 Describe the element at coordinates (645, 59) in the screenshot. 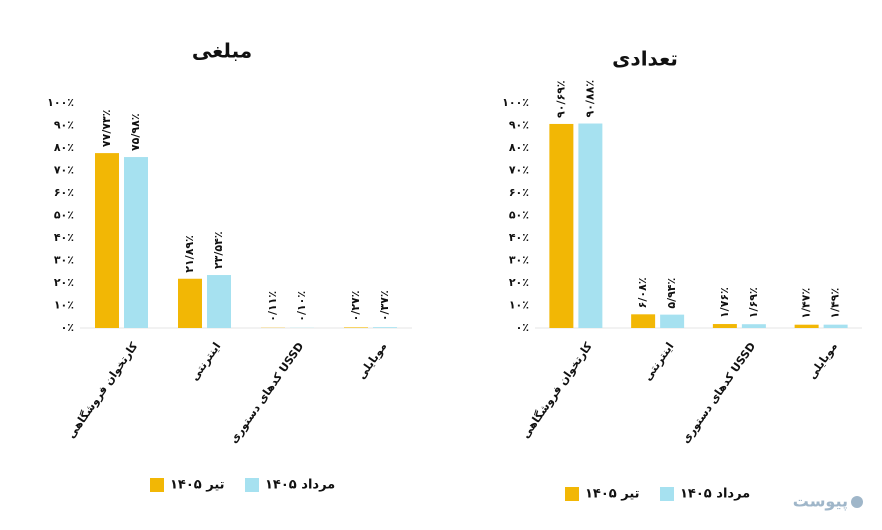

I see `chart-title: تعدادی` at that location.